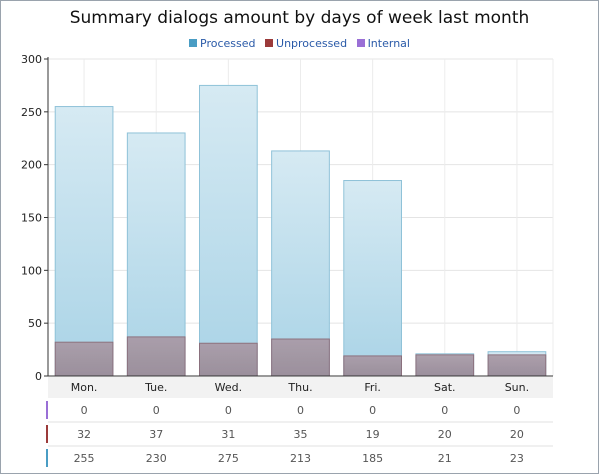 The height and width of the screenshot is (474, 599). Describe the element at coordinates (445, 387) in the screenshot. I see `category-label: Sat.` at that location.